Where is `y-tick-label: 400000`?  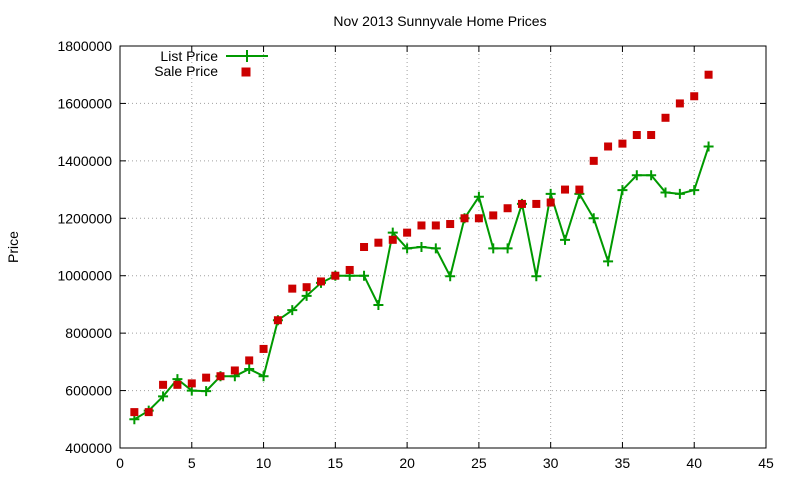
y-tick-label: 400000 is located at coordinates (88, 448).